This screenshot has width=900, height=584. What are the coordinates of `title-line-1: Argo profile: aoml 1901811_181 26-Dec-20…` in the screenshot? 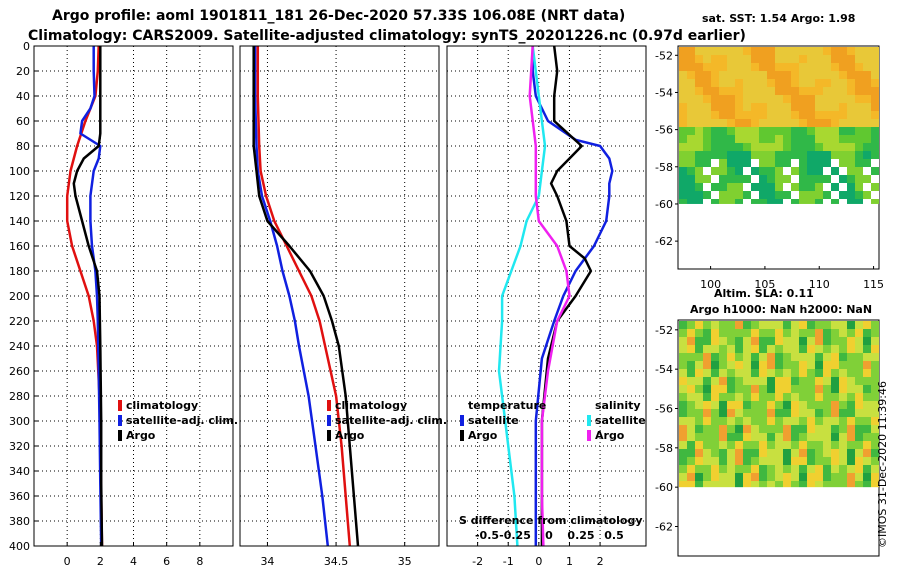 It's located at (338, 16).